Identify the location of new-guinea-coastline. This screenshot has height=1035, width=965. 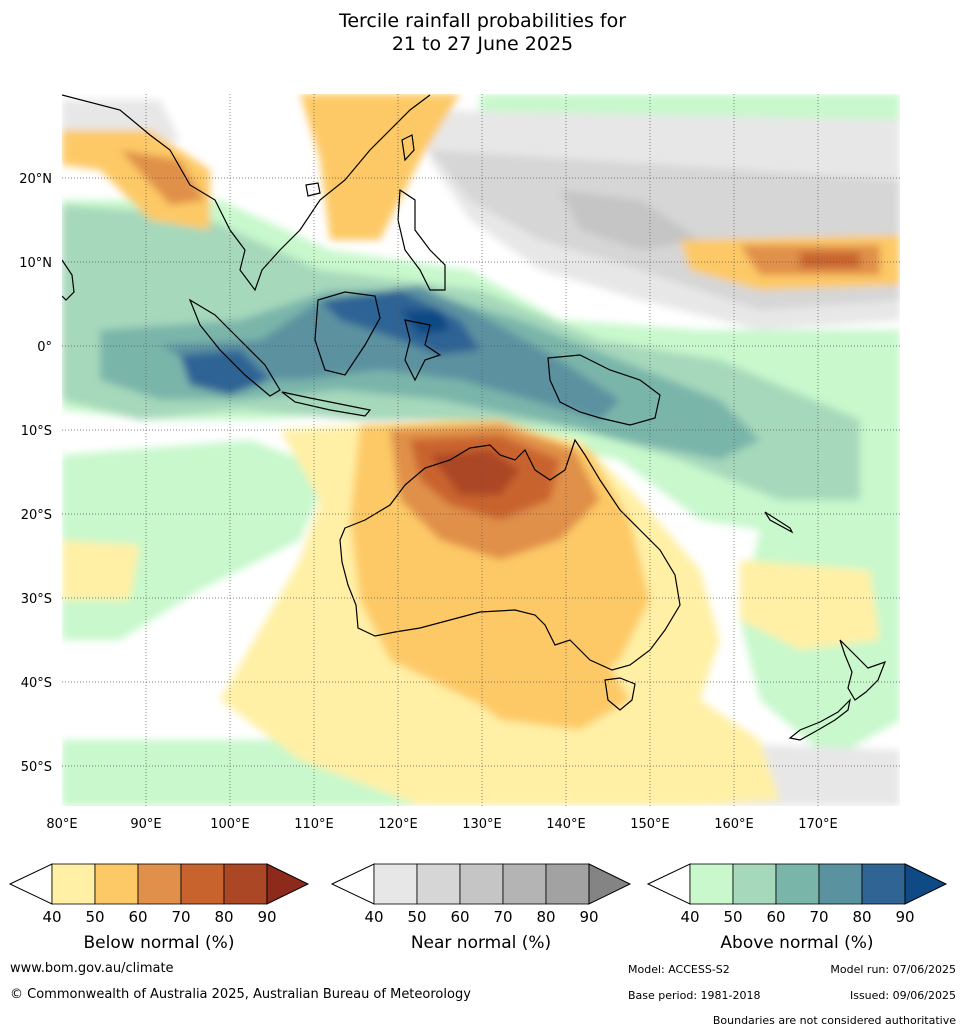
(604, 390).